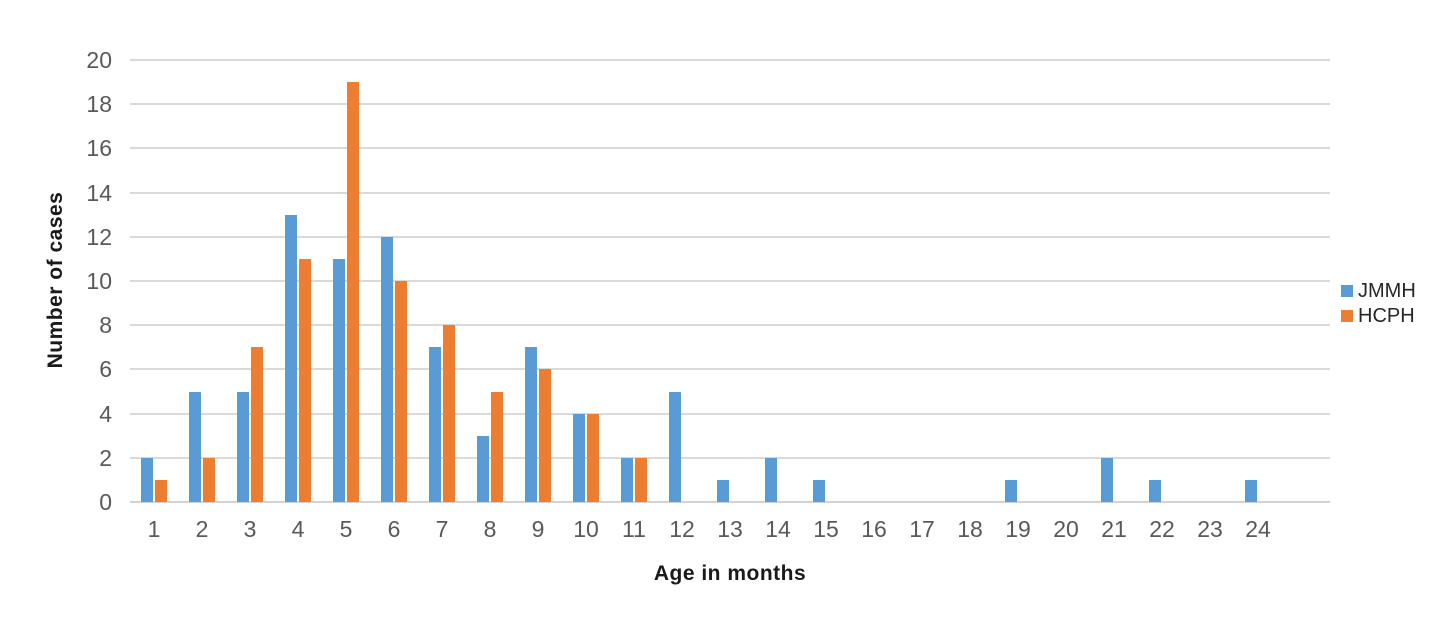  What do you see at coordinates (298, 529) in the screenshot?
I see `x-tick-label-4: 4` at bounding box center [298, 529].